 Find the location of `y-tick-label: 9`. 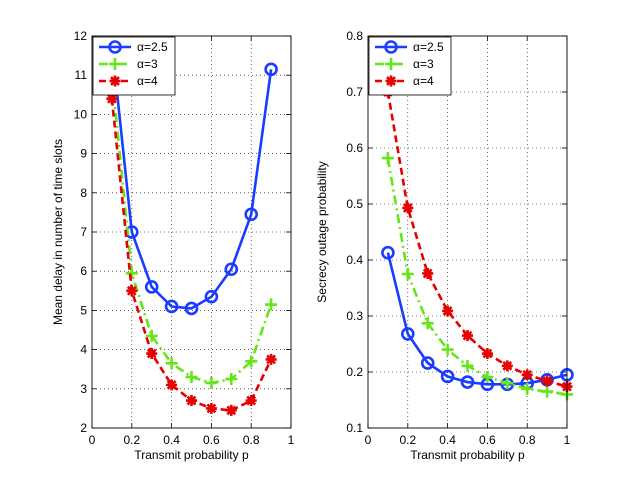

y-tick-label: 9 is located at coordinates (83, 154).